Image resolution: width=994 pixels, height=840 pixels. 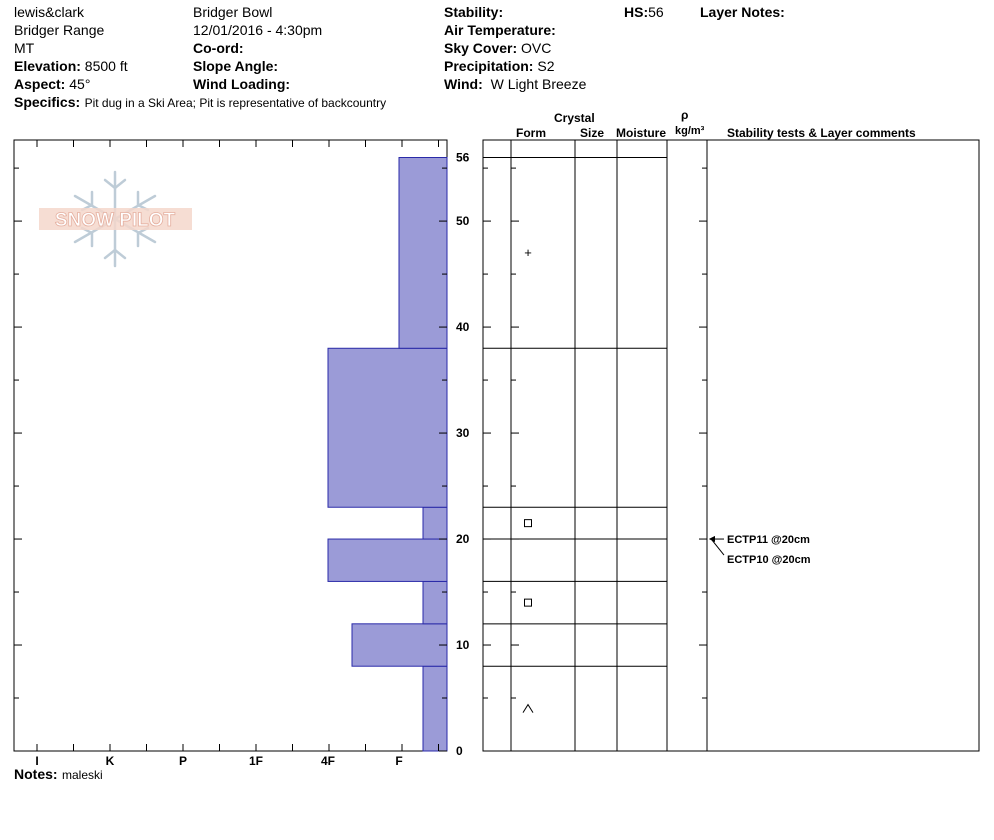 I want to click on density-unit-header: kg/m³, so click(x=690, y=131).